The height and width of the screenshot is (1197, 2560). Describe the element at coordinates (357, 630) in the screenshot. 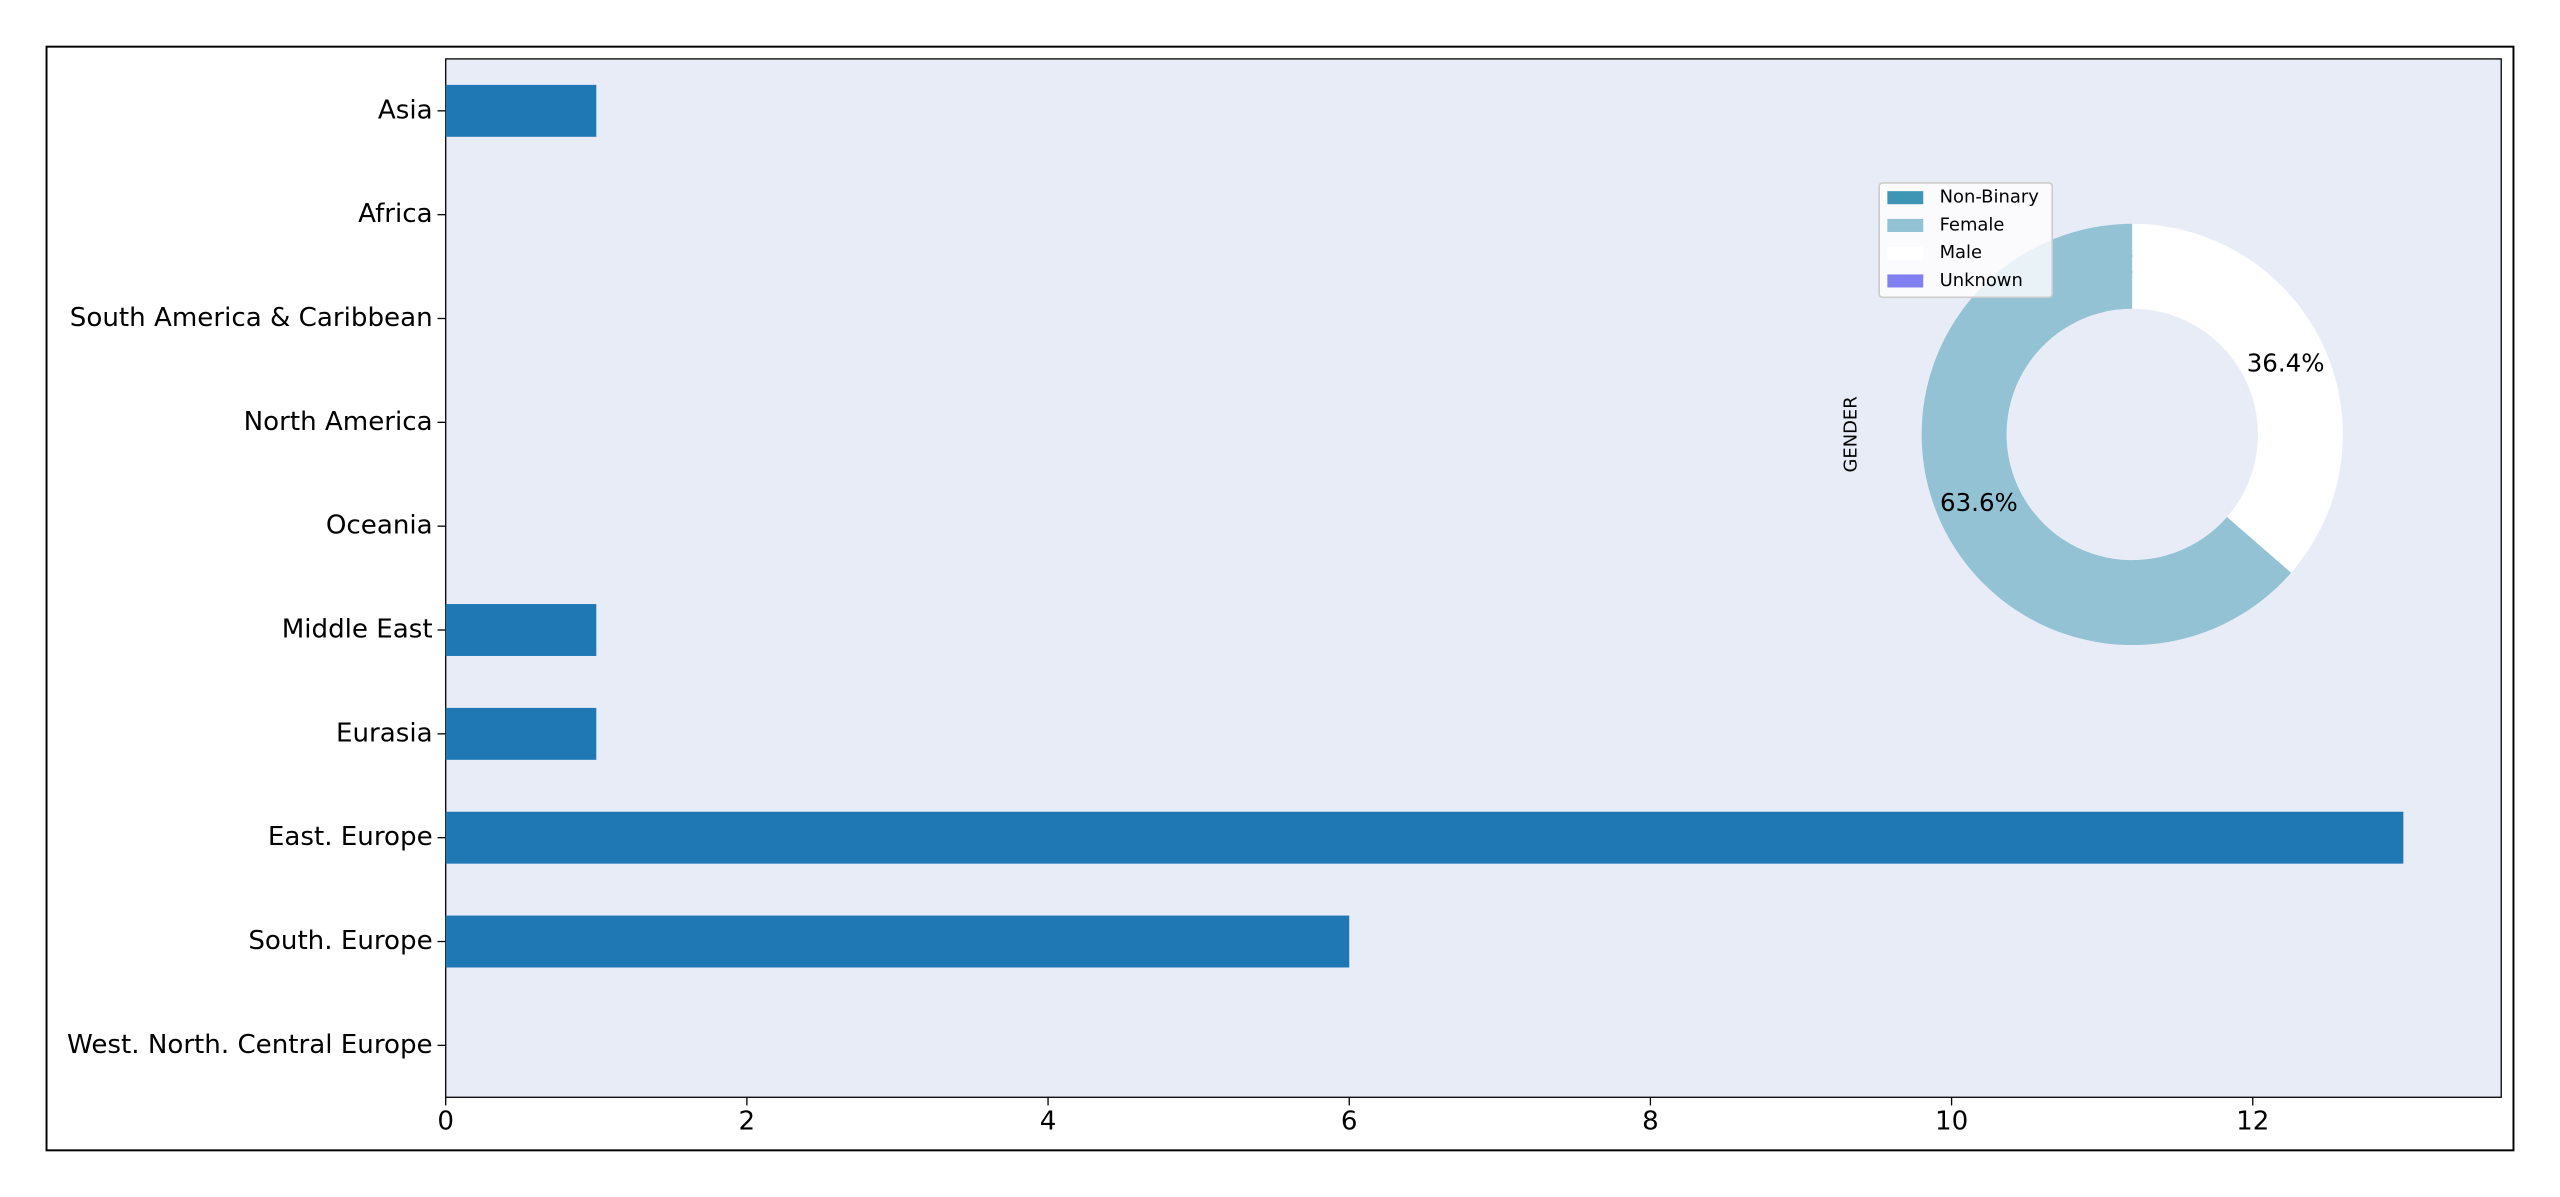

I see `y-tick-label: Middle East` at that location.